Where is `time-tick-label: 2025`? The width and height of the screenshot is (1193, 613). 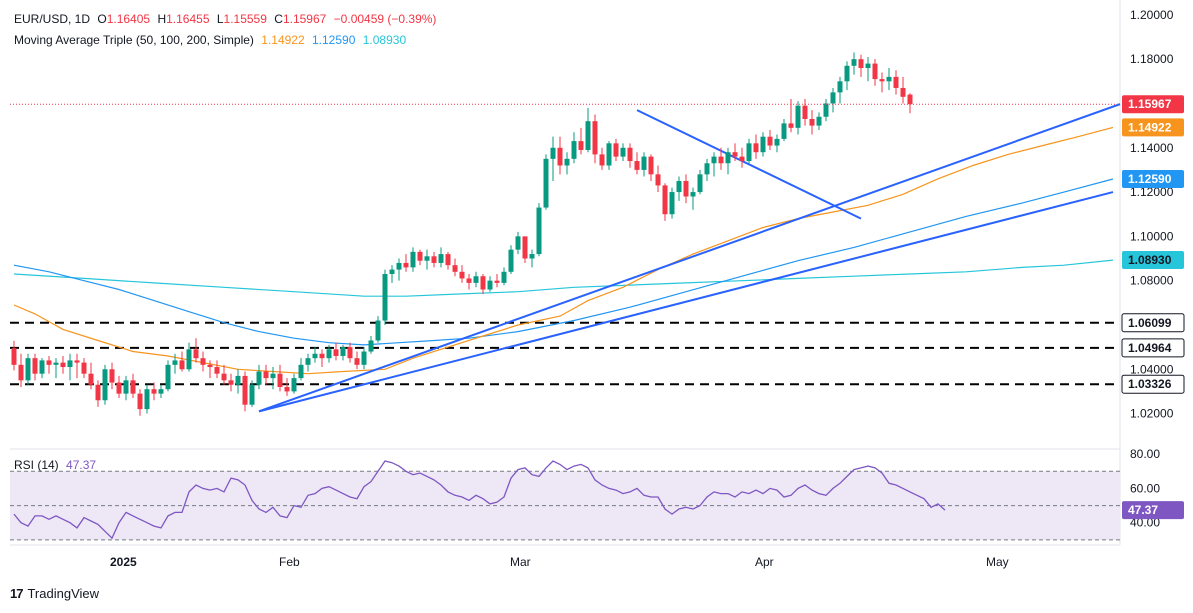 time-tick-label: 2025 is located at coordinates (123, 562).